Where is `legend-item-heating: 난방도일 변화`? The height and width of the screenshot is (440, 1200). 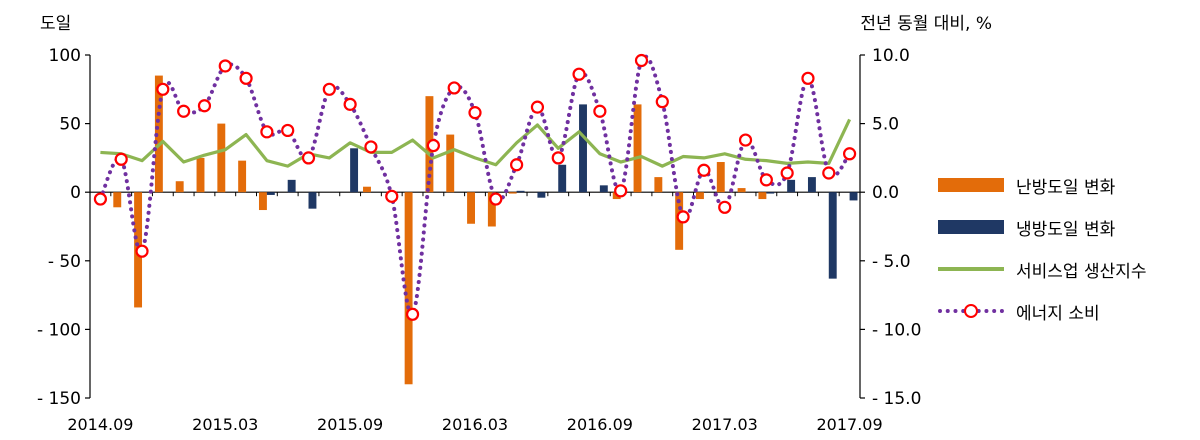 legend-item-heating: 난방도일 변화 is located at coordinates (1063, 185).